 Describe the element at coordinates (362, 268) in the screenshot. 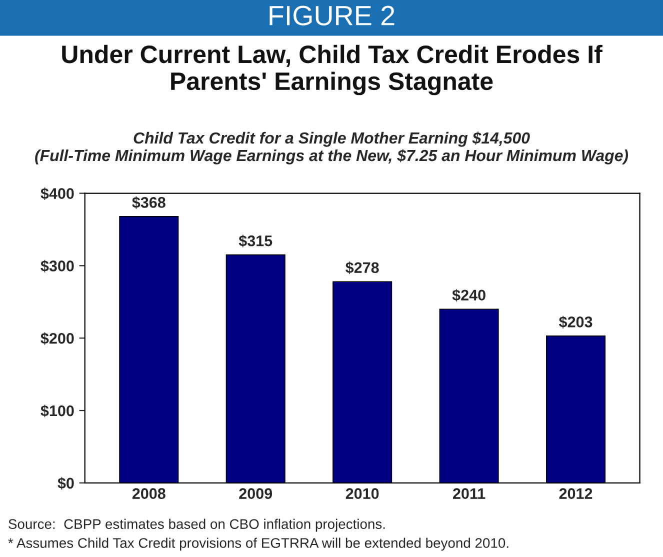

I see `data-label: $278` at that location.